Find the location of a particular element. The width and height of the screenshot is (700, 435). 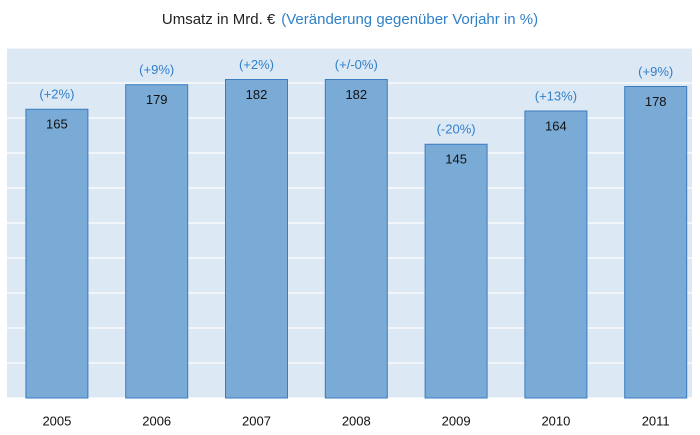

x-tick-label: 2011 is located at coordinates (656, 420).